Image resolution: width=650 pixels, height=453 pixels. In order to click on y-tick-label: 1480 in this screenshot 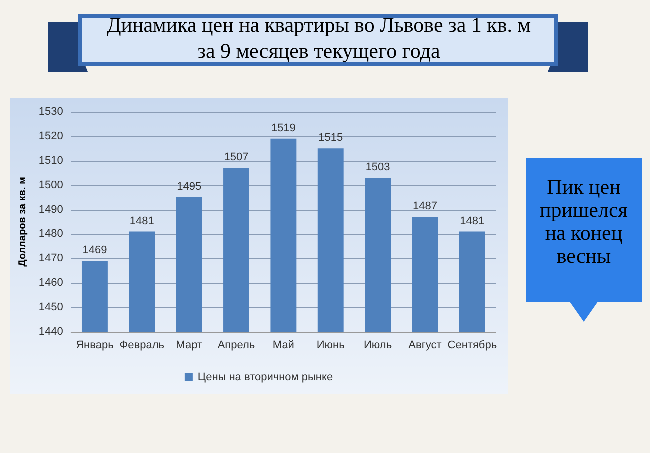, I will do `click(51, 234)`.